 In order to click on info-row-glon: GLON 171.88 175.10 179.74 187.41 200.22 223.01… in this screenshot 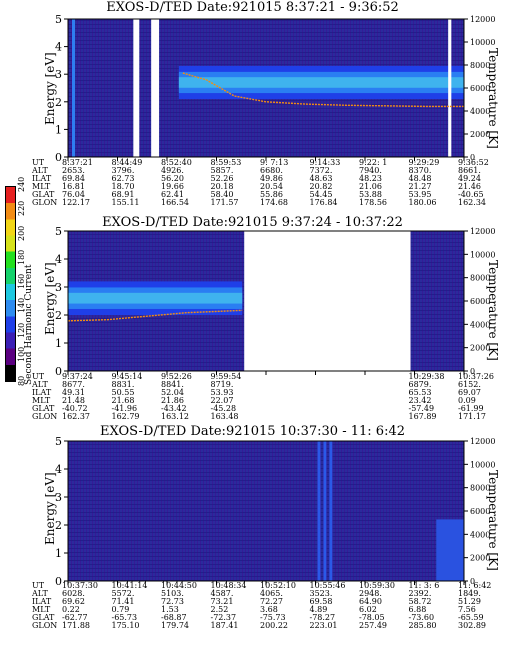, I will do `click(252, 626)`.